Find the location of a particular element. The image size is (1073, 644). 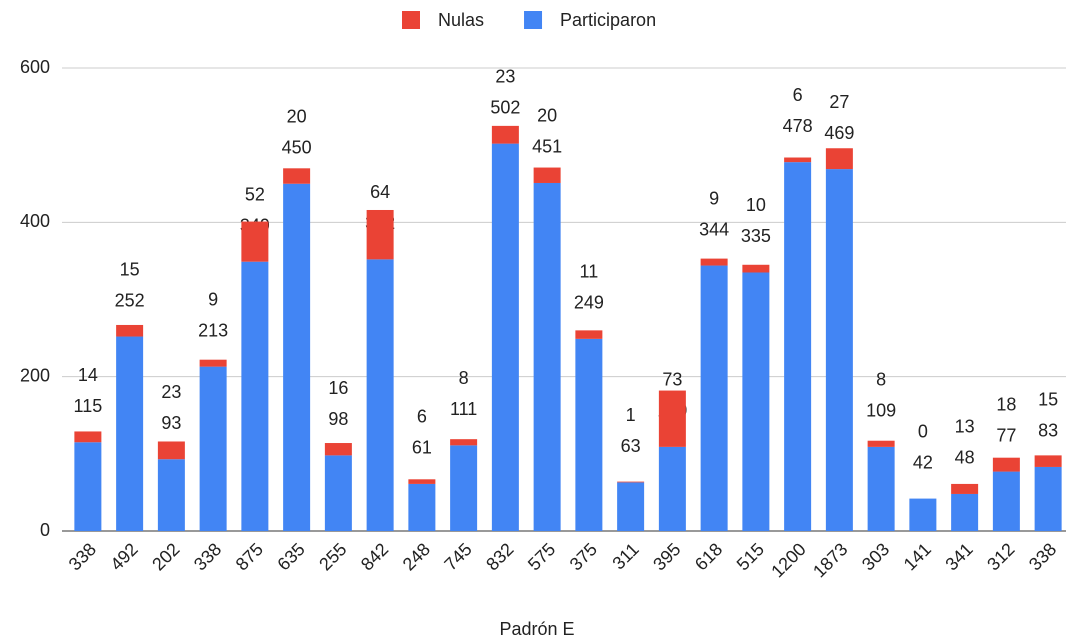

x-tick-label: 492 is located at coordinates (123, 556).